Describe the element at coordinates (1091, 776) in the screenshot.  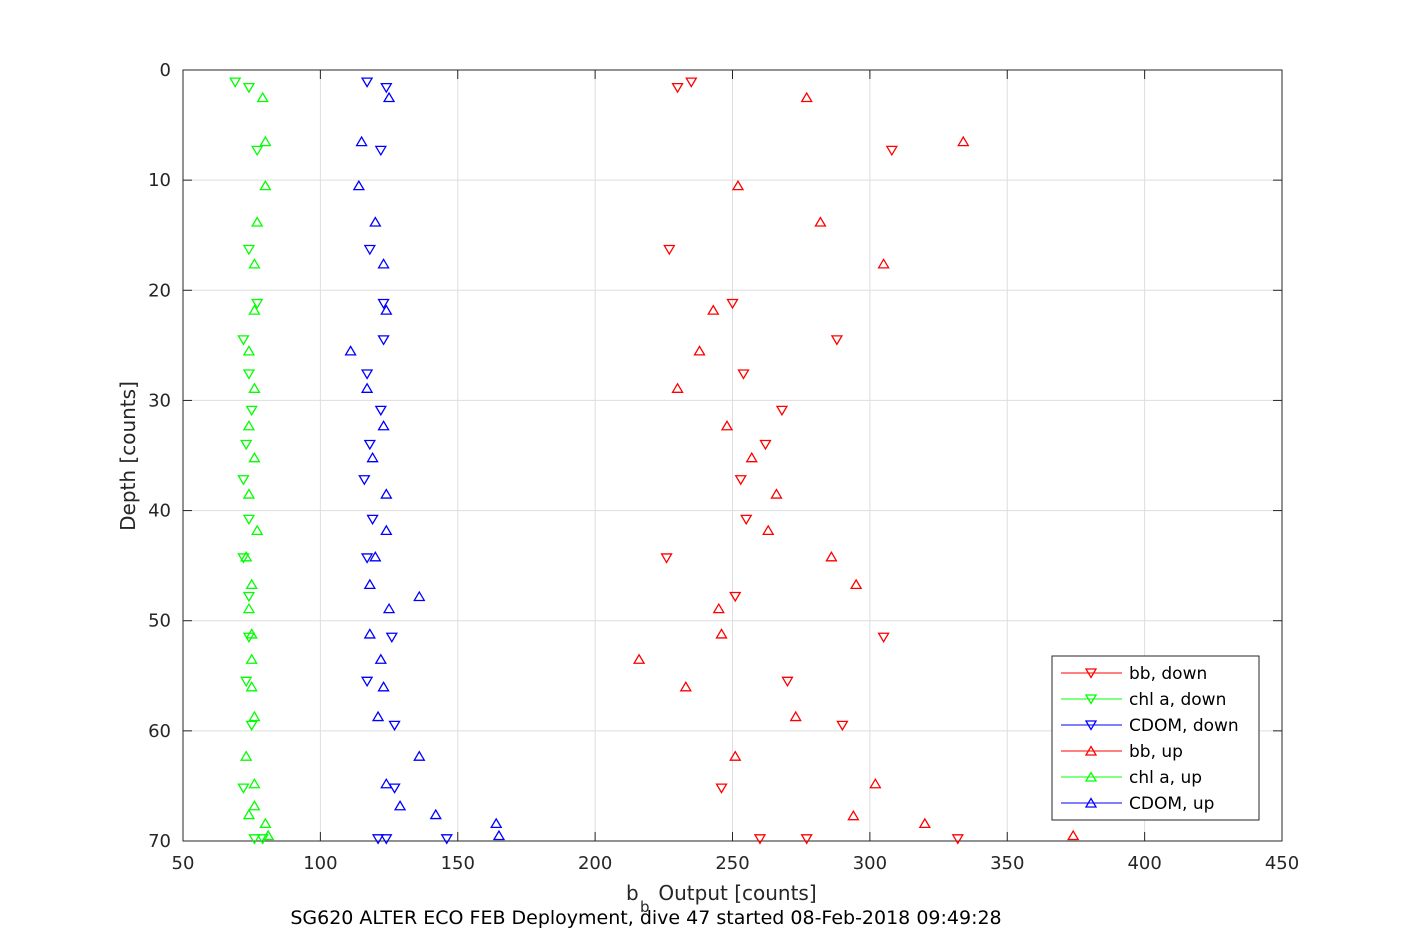
I see `legend-chl-a-up-marker` at that location.